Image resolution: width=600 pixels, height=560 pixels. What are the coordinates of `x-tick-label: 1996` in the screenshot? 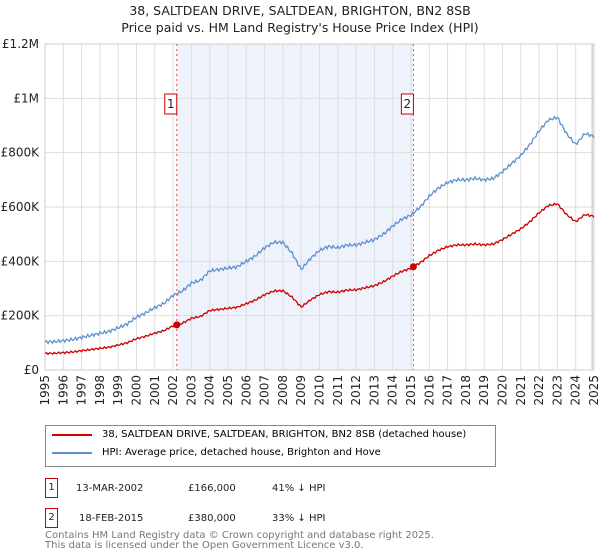 It's located at (63, 390).